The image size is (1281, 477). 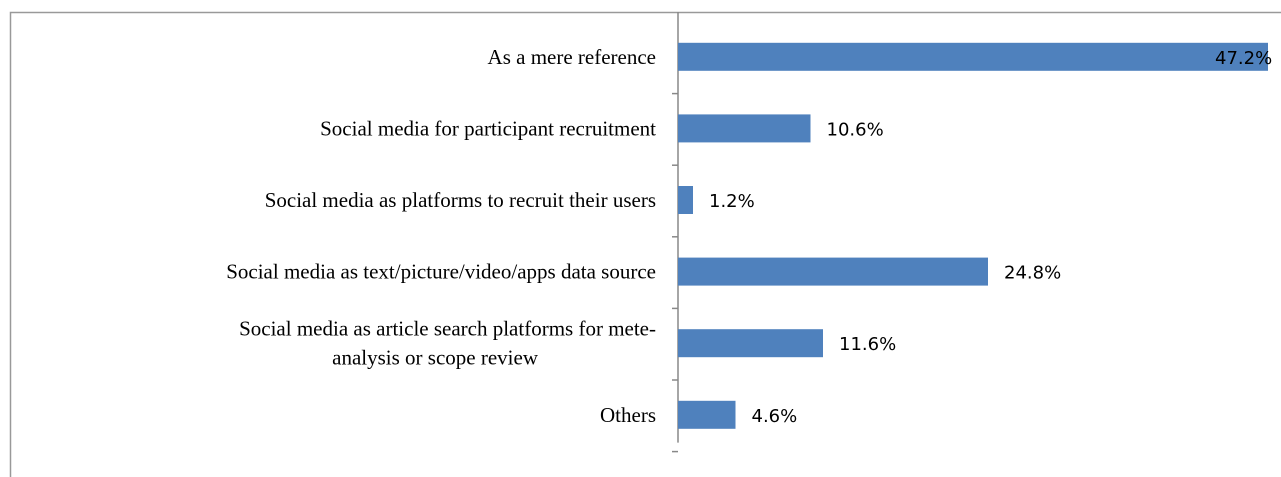 What do you see at coordinates (775, 416) in the screenshot?
I see `value-label: 4.6%` at bounding box center [775, 416].